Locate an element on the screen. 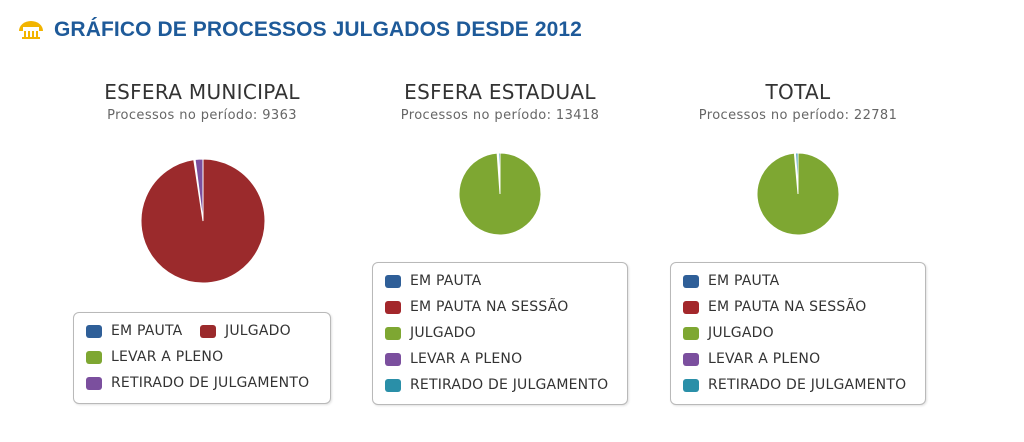 The image size is (1024, 442). chart-subtitle: Processos no período: 13418 is located at coordinates (500, 115).